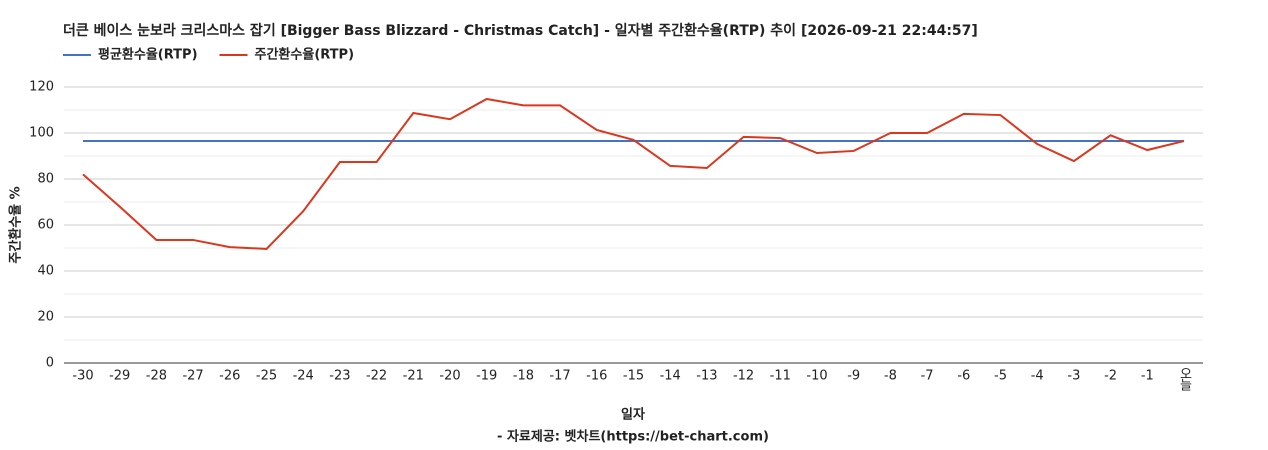 The height and width of the screenshot is (450, 1268). Describe the element at coordinates (633, 437) in the screenshot. I see `subtitle: - 자료제공: 벳차트(https://bet-chart.com)` at that location.